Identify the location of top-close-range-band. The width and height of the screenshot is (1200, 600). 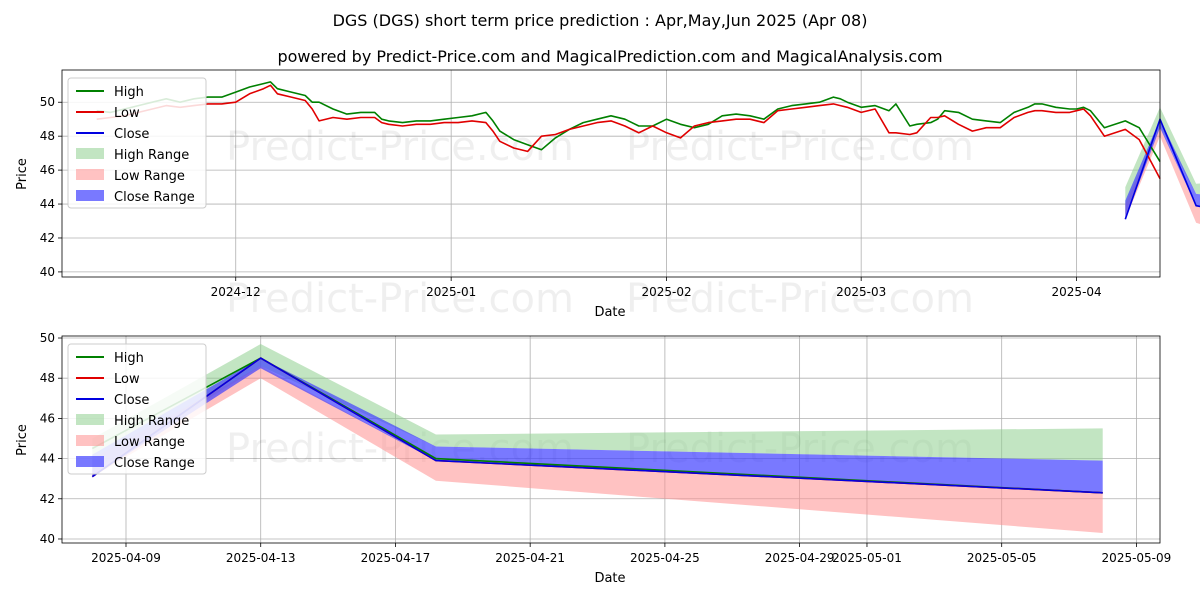
(1162, 169).